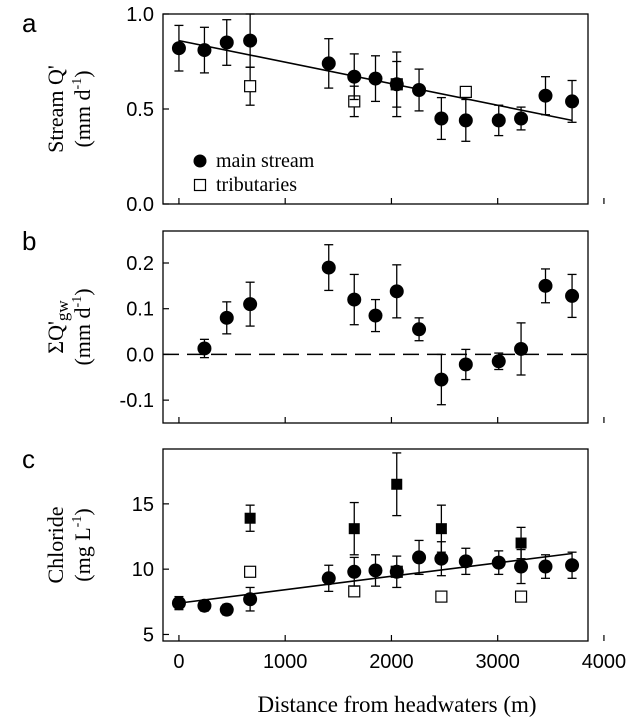  I want to click on panel-letter-c: c, so click(28, 459).